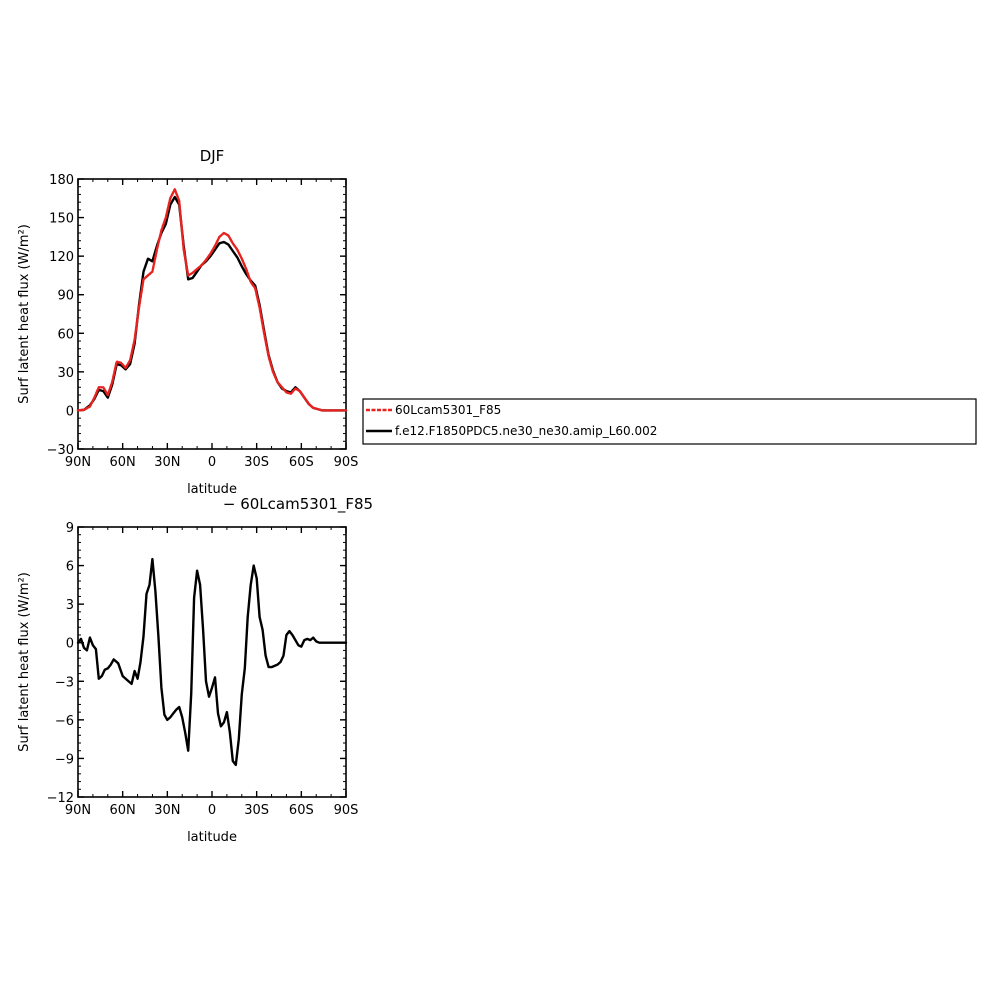  I want to click on bottom-x-axis-title: latitude, so click(212, 837).